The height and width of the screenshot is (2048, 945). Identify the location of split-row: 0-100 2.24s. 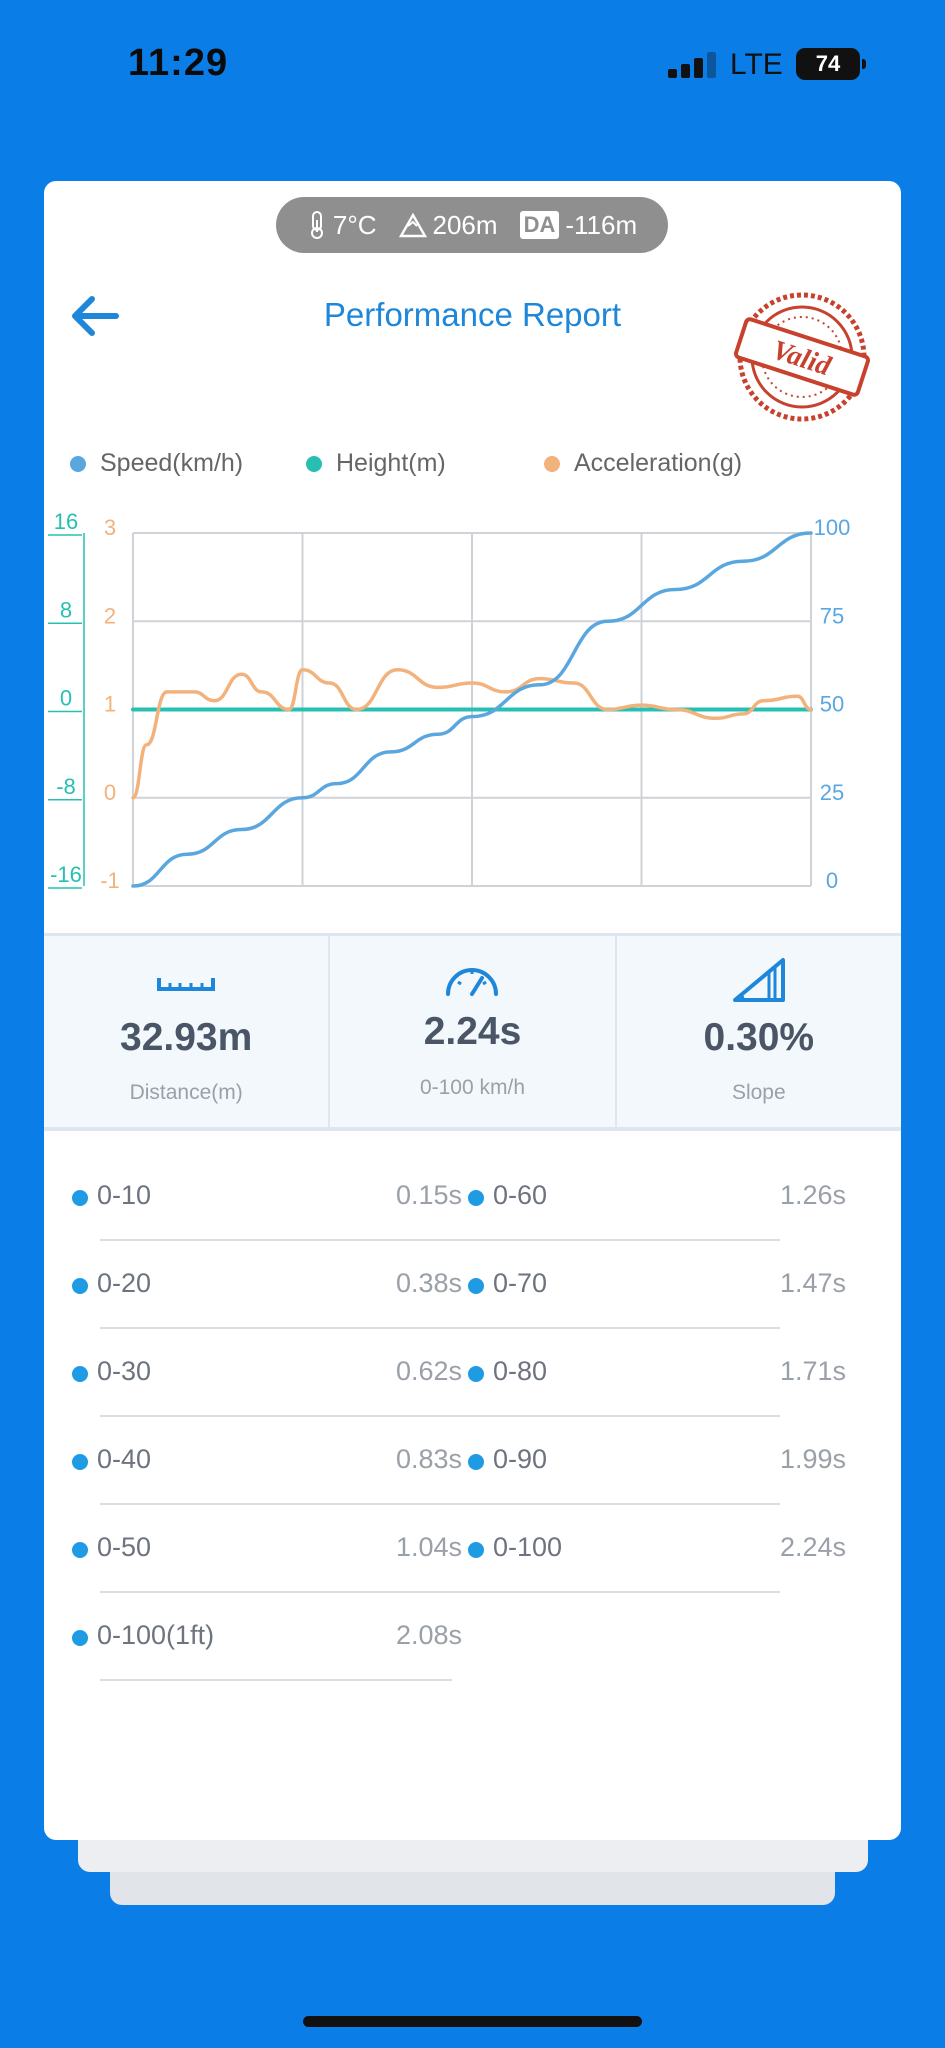
(643, 1562).